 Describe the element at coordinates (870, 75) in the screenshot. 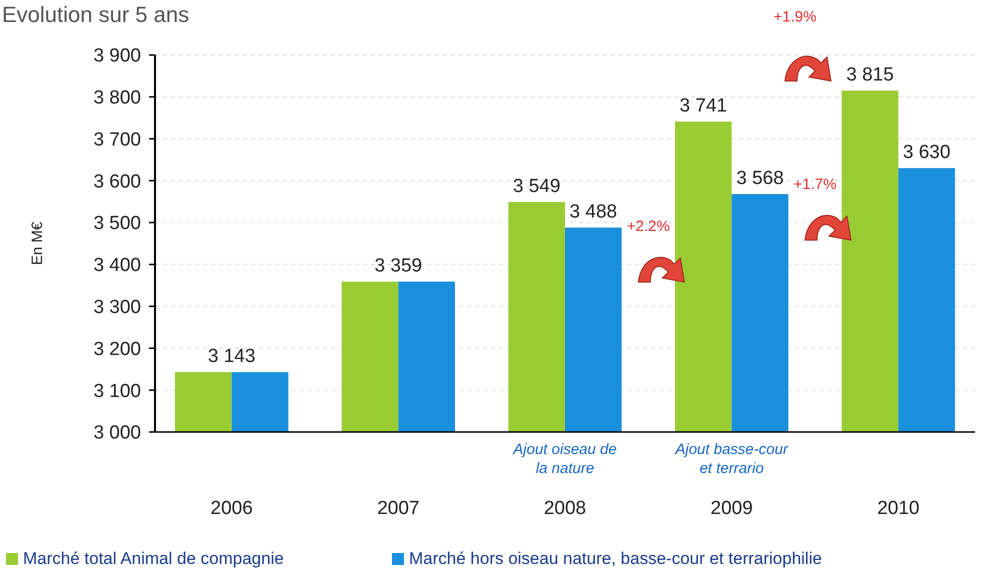

I see `data-label: 3 815` at that location.